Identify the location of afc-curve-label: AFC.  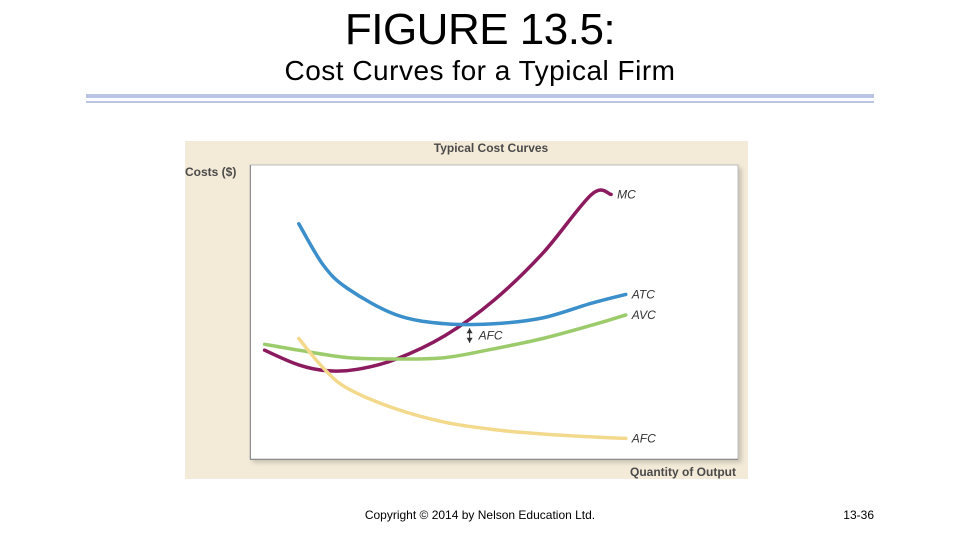
(643, 438).